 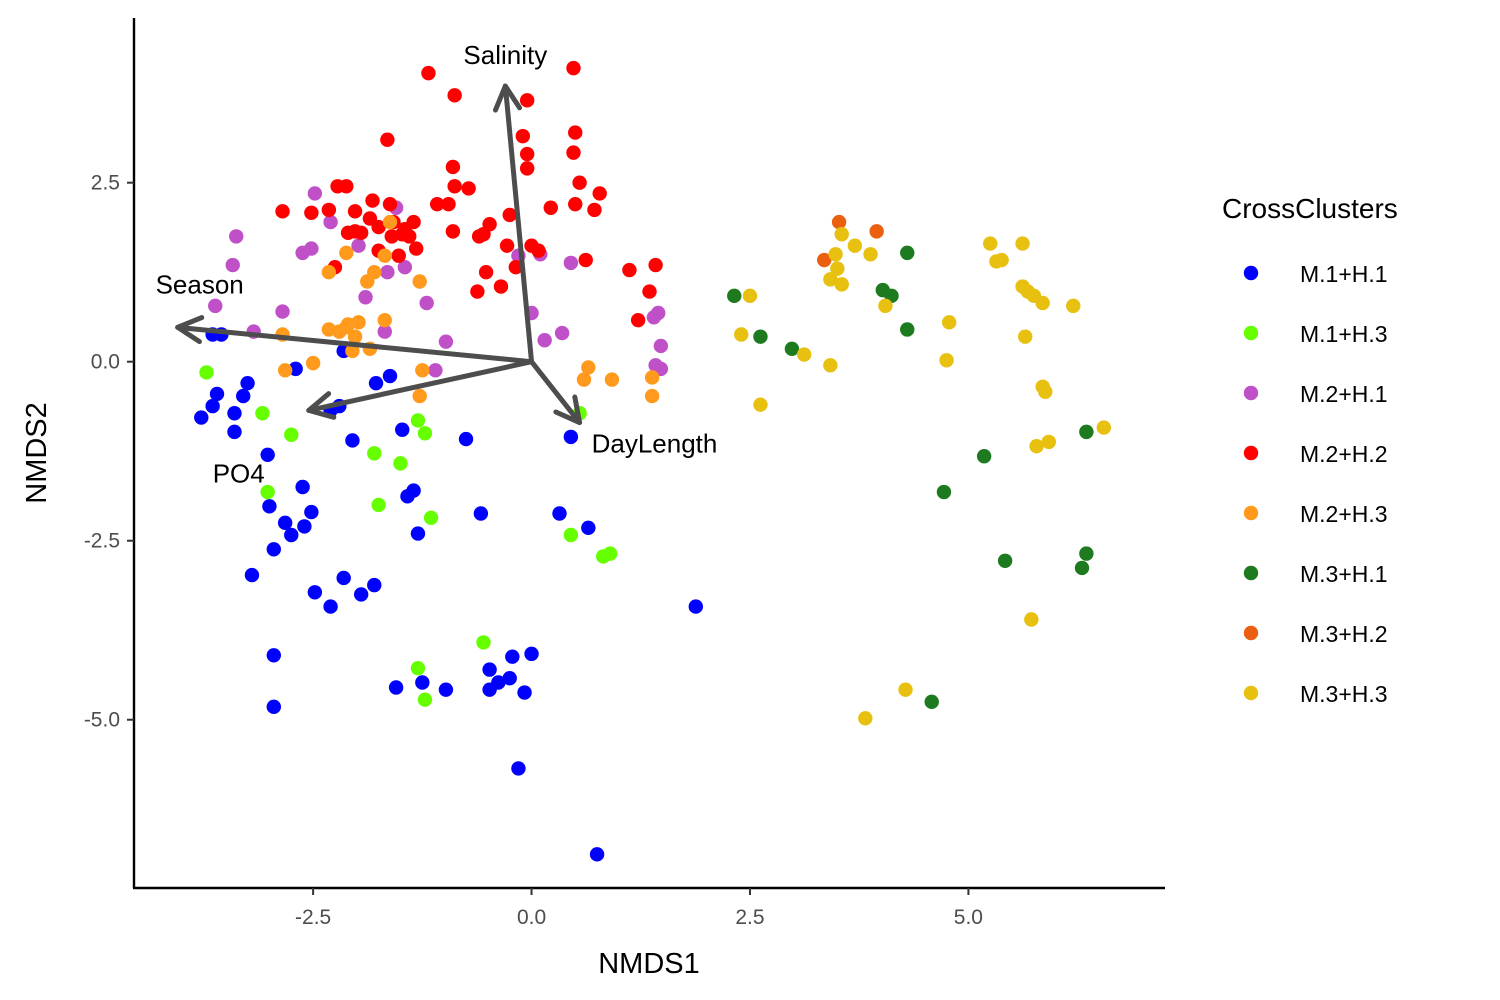 What do you see at coordinates (102, 720) in the screenshot?
I see `y-tick-label: -5.0` at bounding box center [102, 720].